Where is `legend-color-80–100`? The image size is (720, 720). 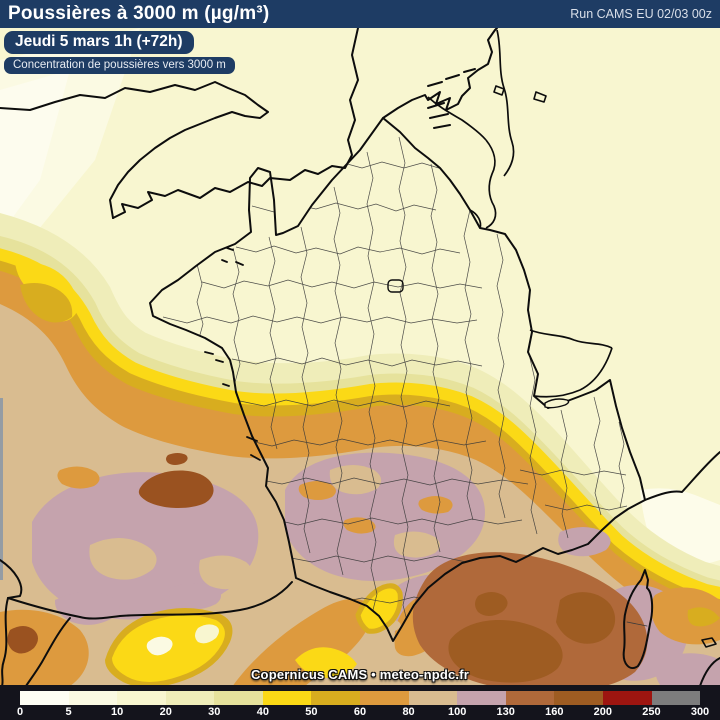
legend-color-80–100 is located at coordinates (433, 698).